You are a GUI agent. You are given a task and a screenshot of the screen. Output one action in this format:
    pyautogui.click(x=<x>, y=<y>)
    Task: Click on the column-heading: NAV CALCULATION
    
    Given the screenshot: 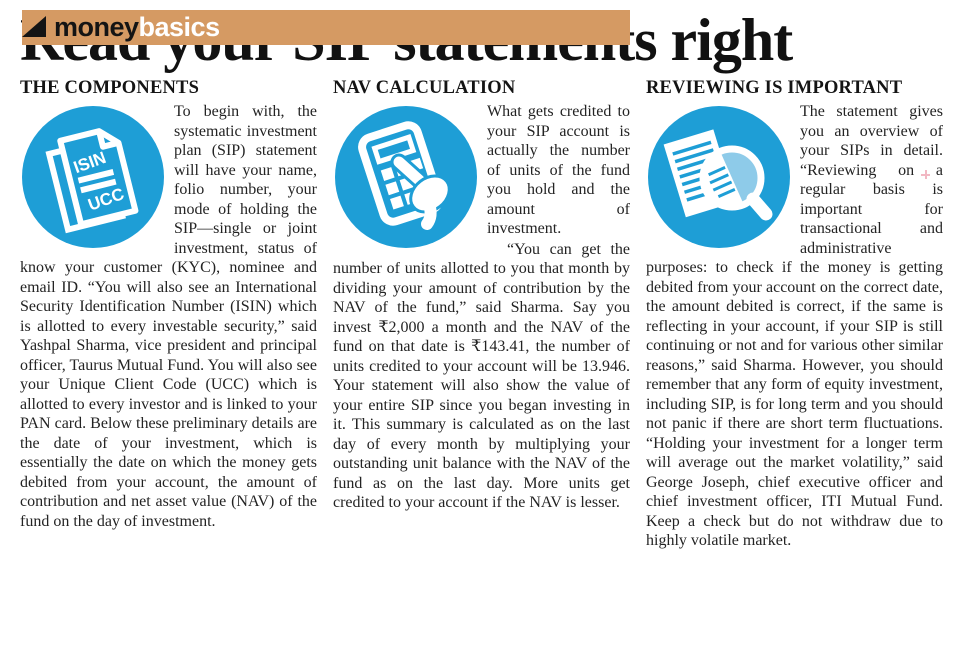 What is the action you would take?
    pyautogui.click(x=424, y=88)
    